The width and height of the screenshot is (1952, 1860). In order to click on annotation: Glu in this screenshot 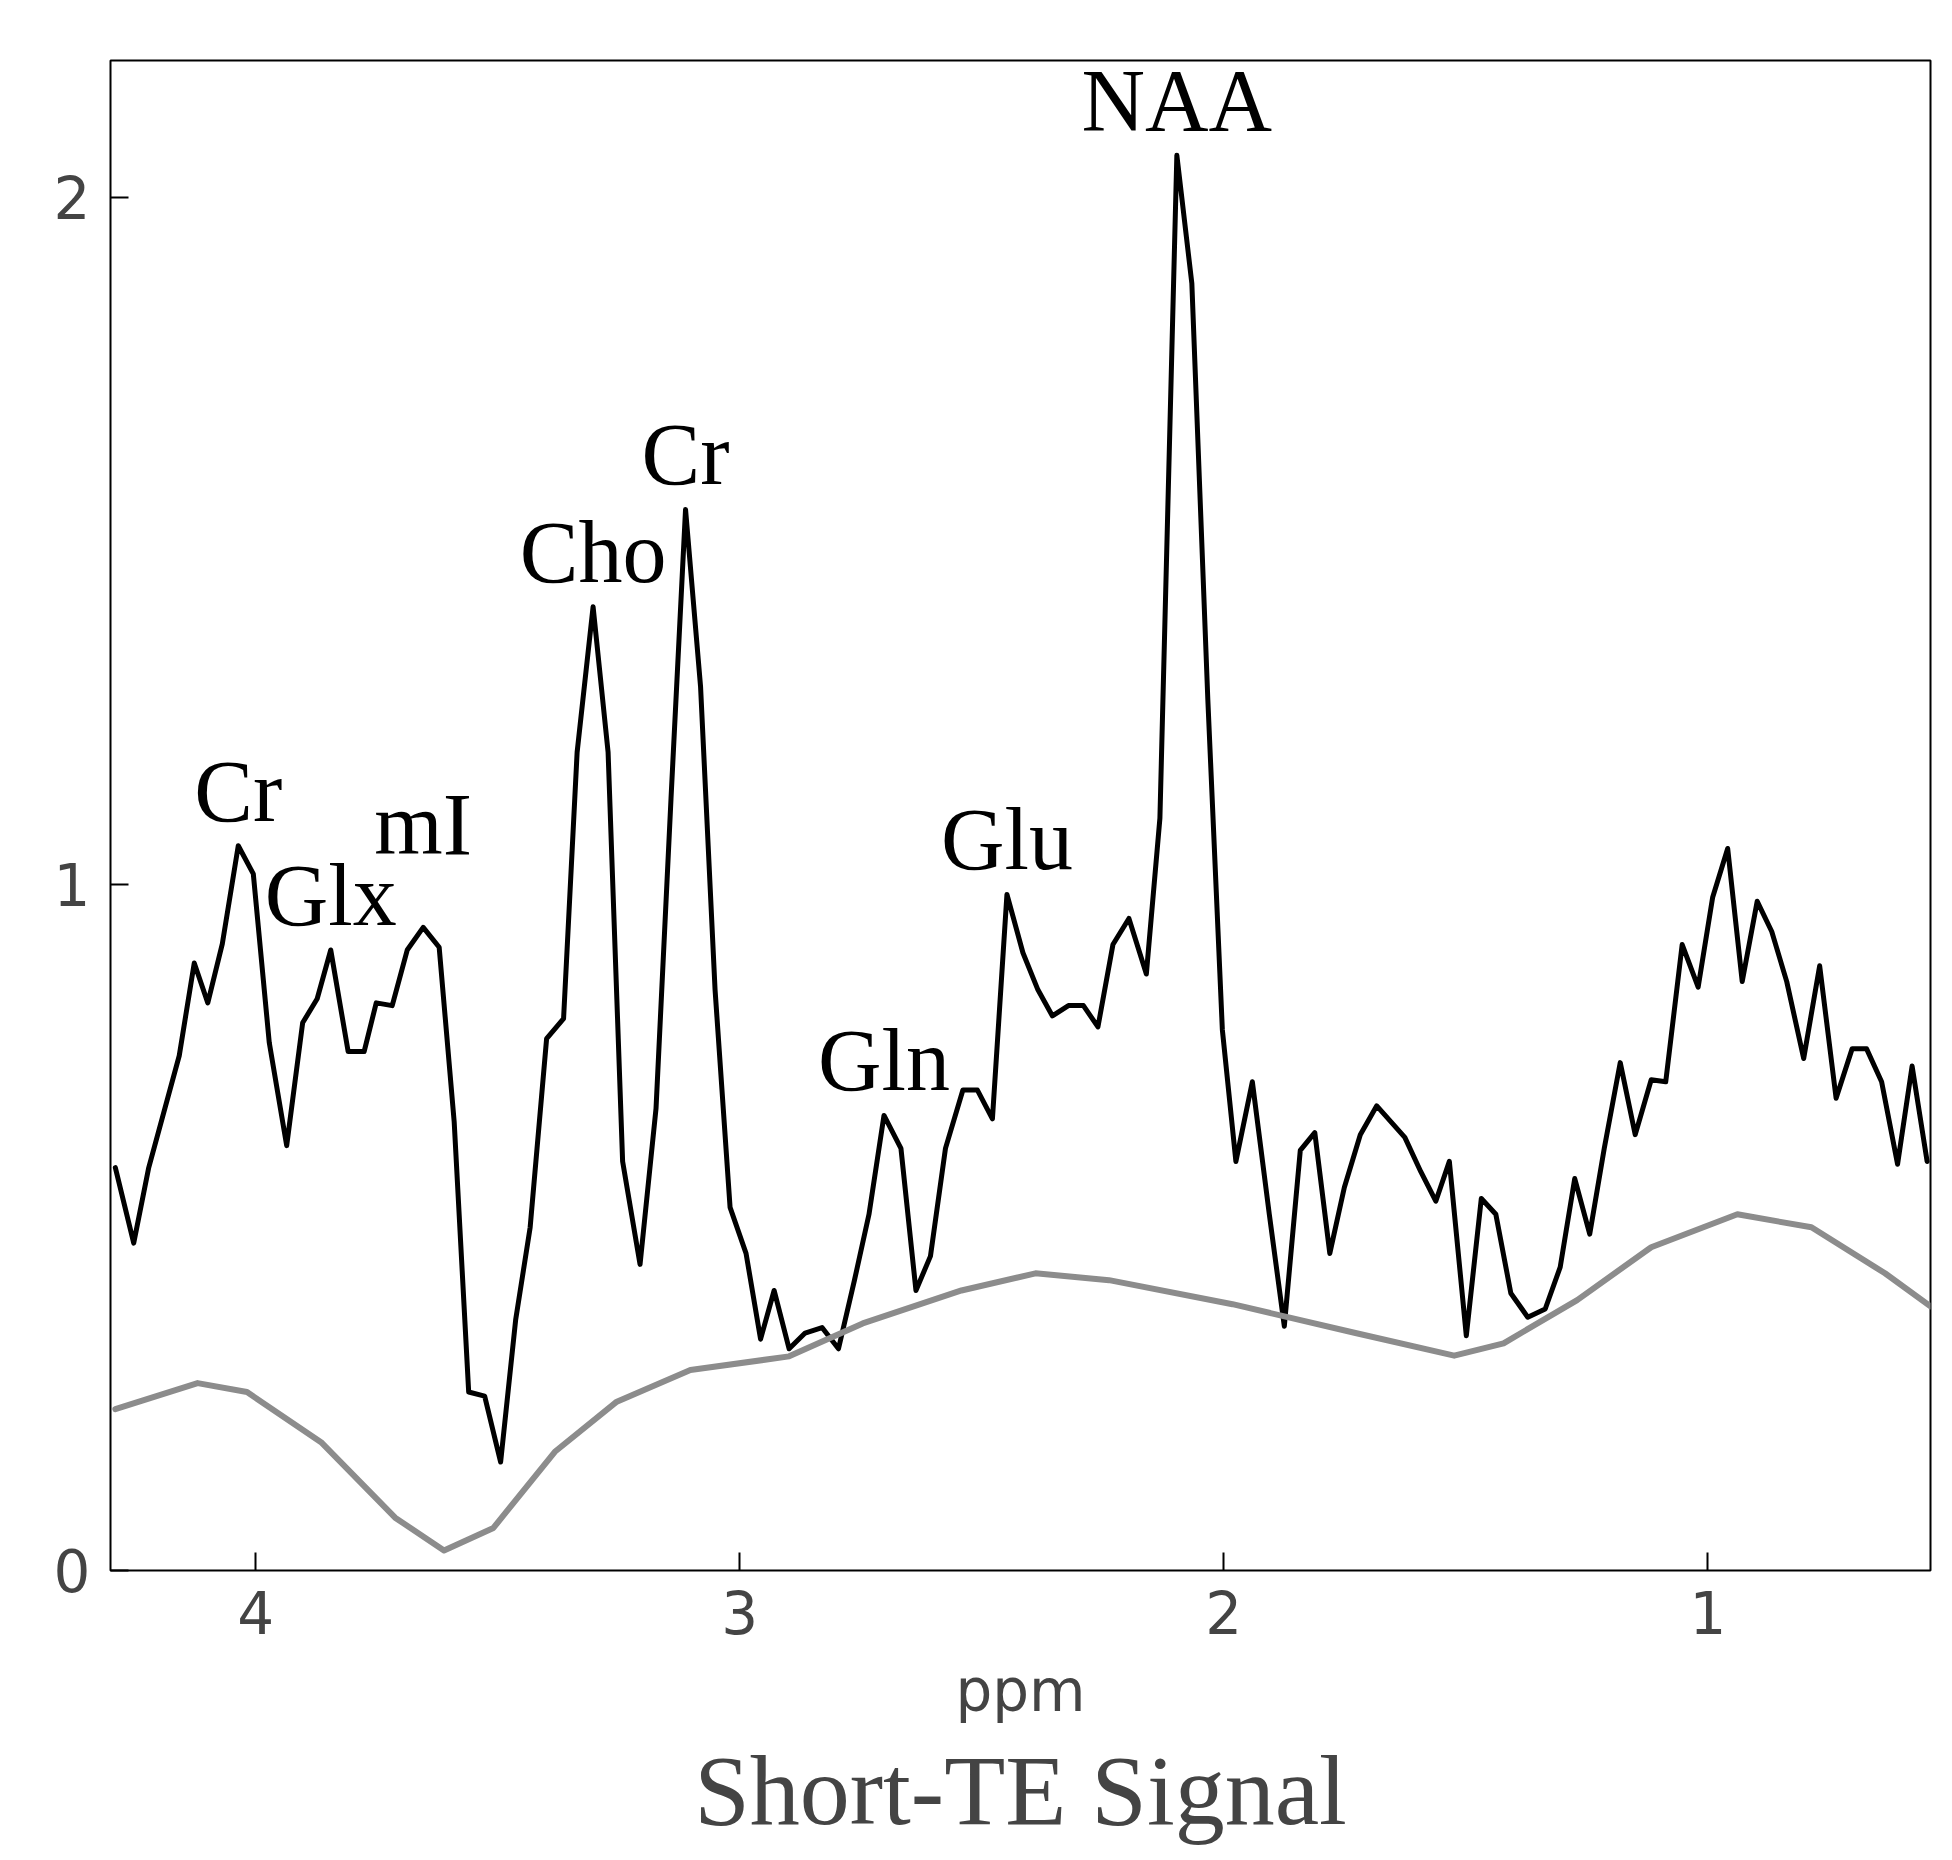, I will do `click(1006, 840)`.